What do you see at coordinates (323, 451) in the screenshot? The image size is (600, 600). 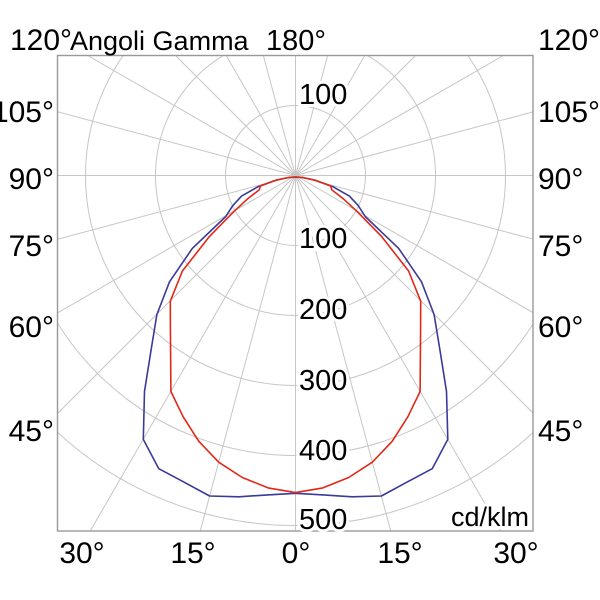 I see `ring-label-400: 400` at bounding box center [323, 451].